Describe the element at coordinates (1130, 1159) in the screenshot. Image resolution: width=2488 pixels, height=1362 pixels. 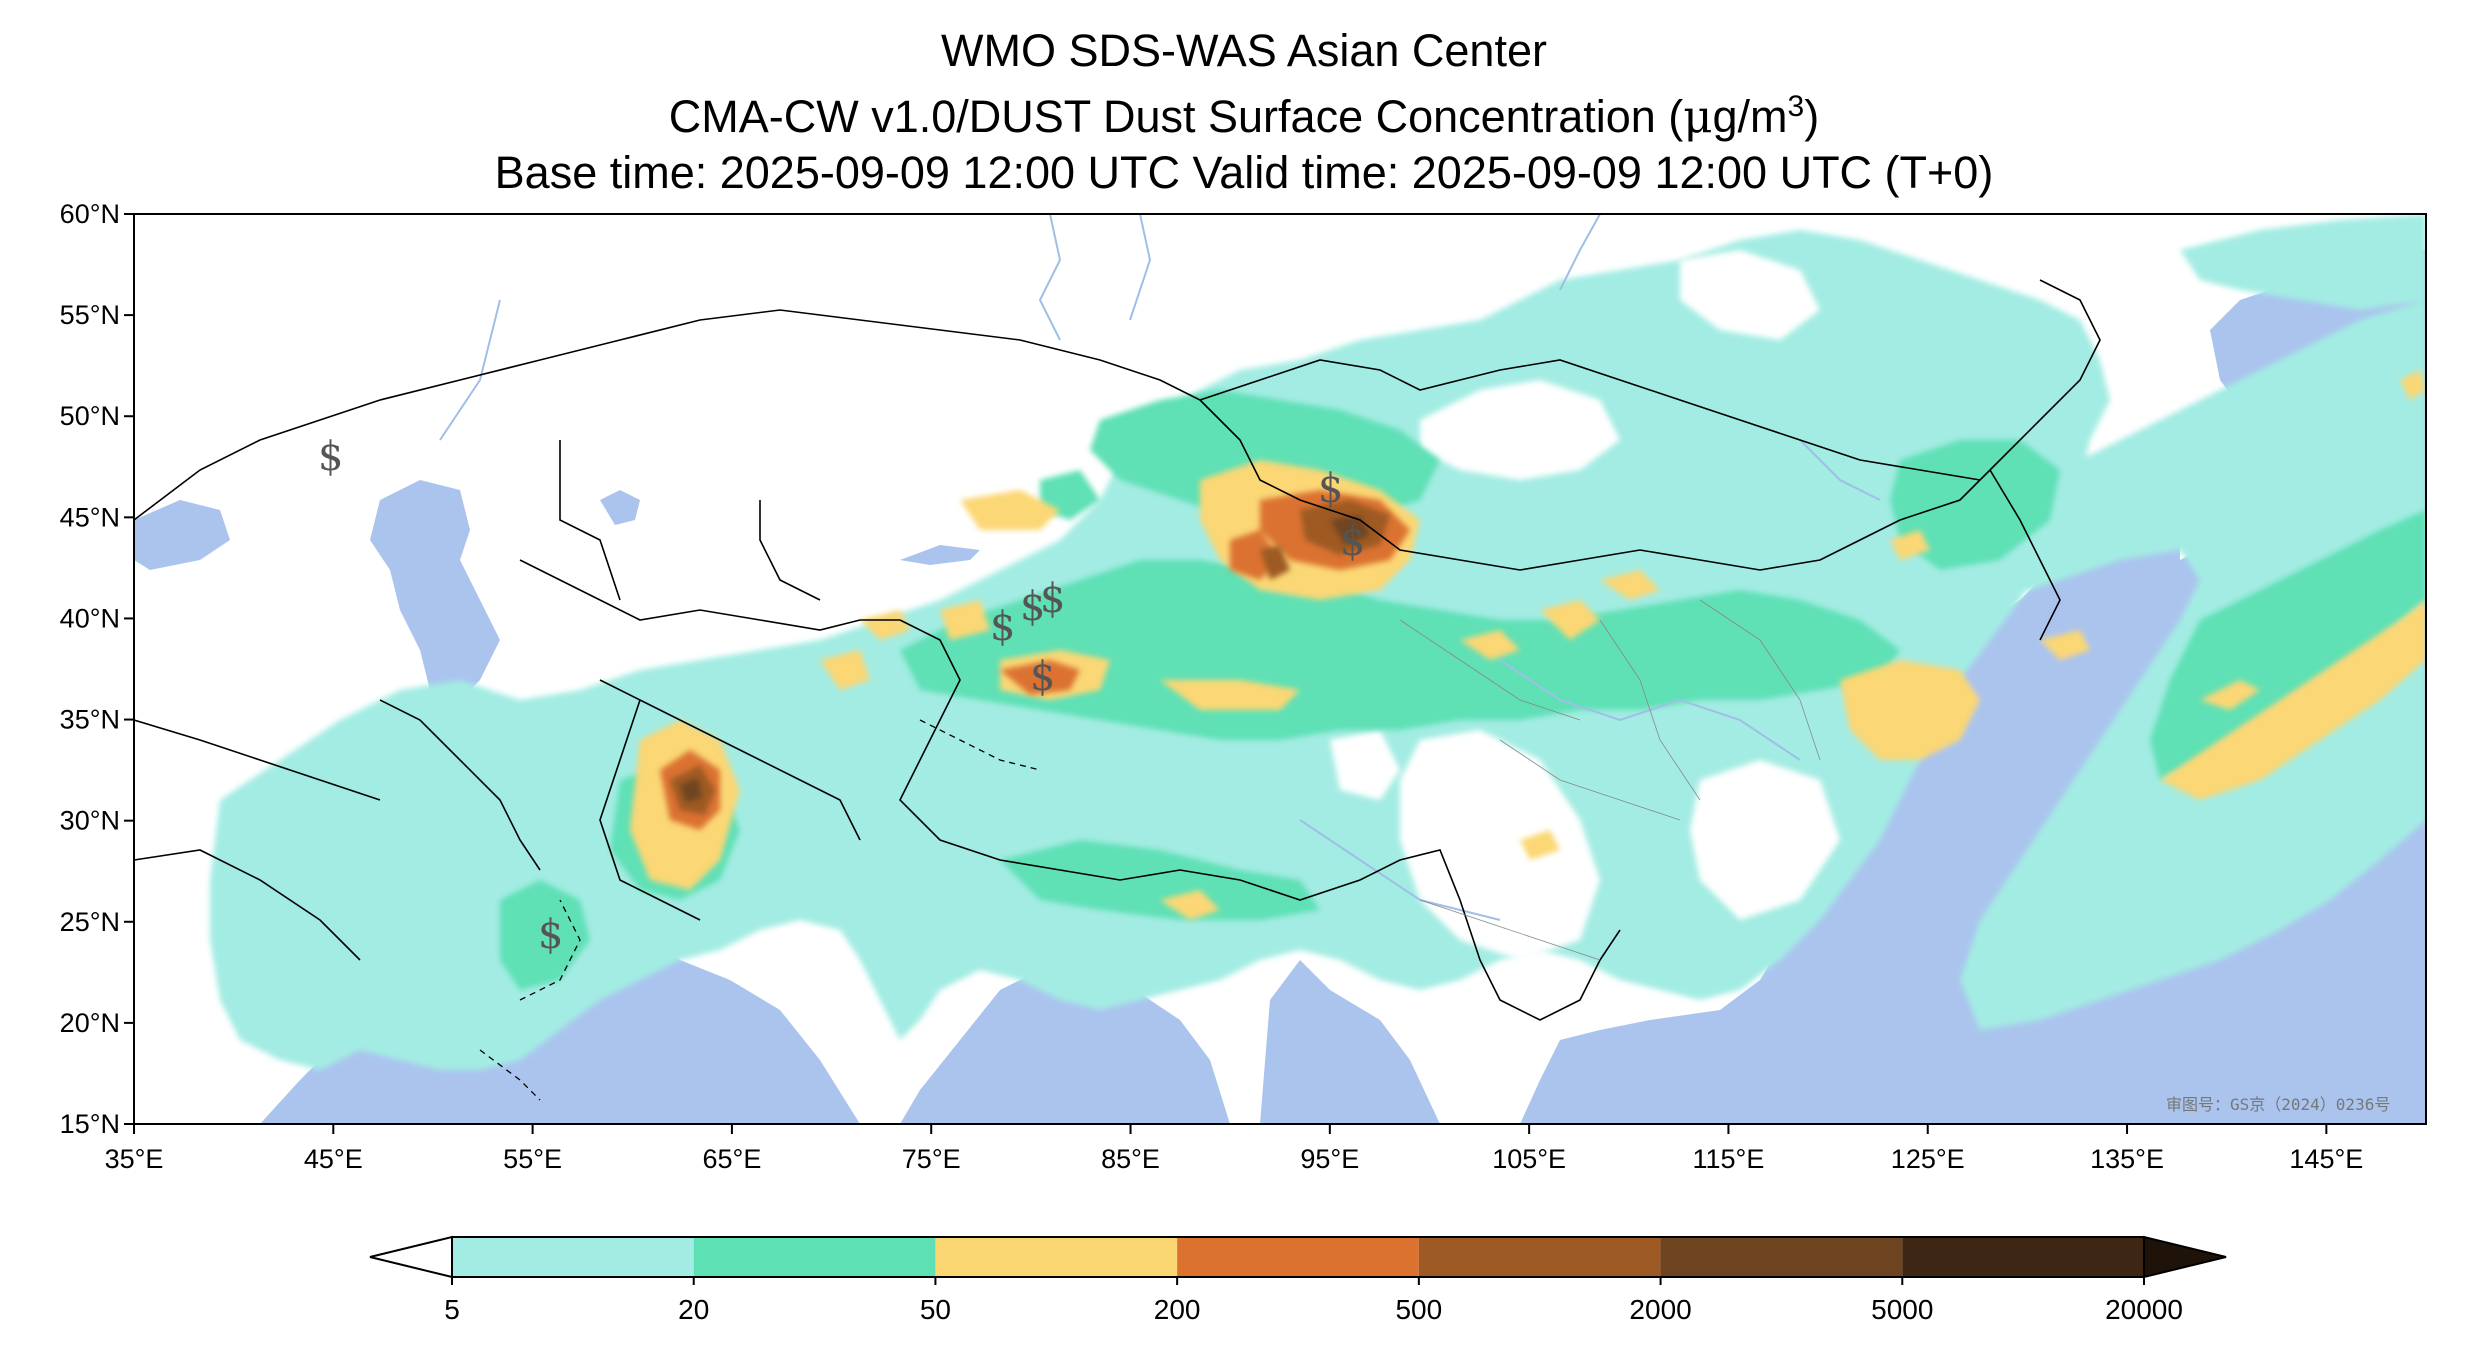
I see `lon-tick-label: 85°E` at that location.